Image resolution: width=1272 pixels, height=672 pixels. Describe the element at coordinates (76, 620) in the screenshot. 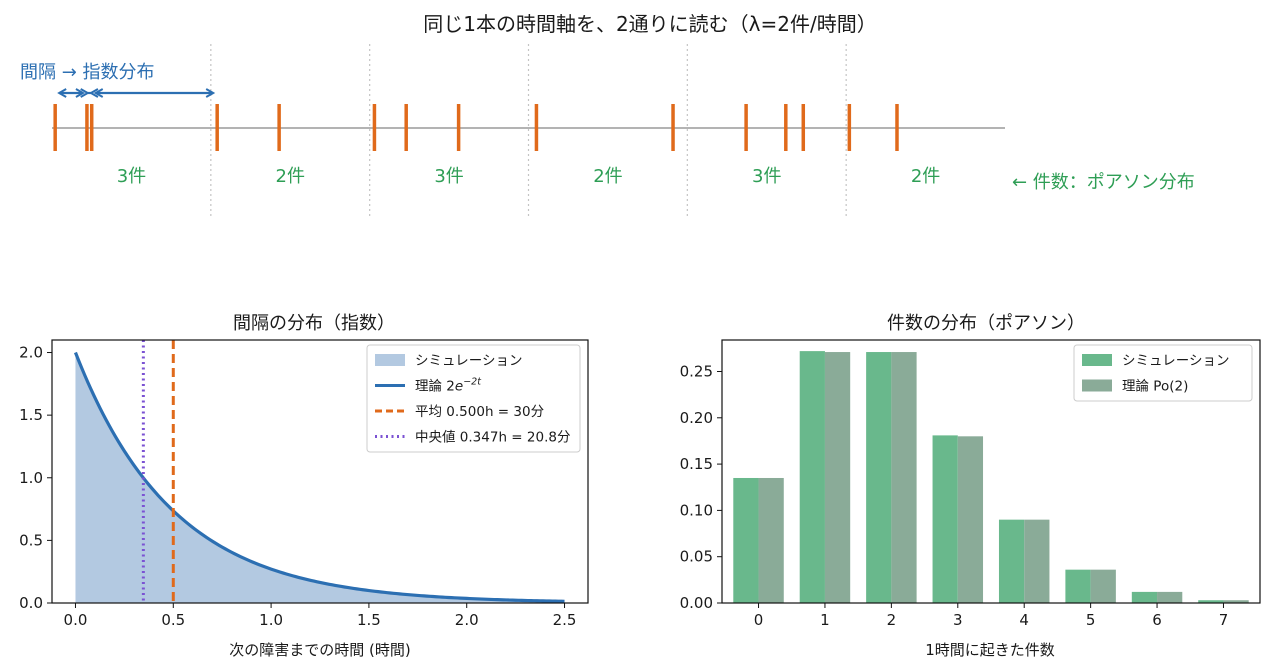

I see `x-tick-label: 0.0` at that location.